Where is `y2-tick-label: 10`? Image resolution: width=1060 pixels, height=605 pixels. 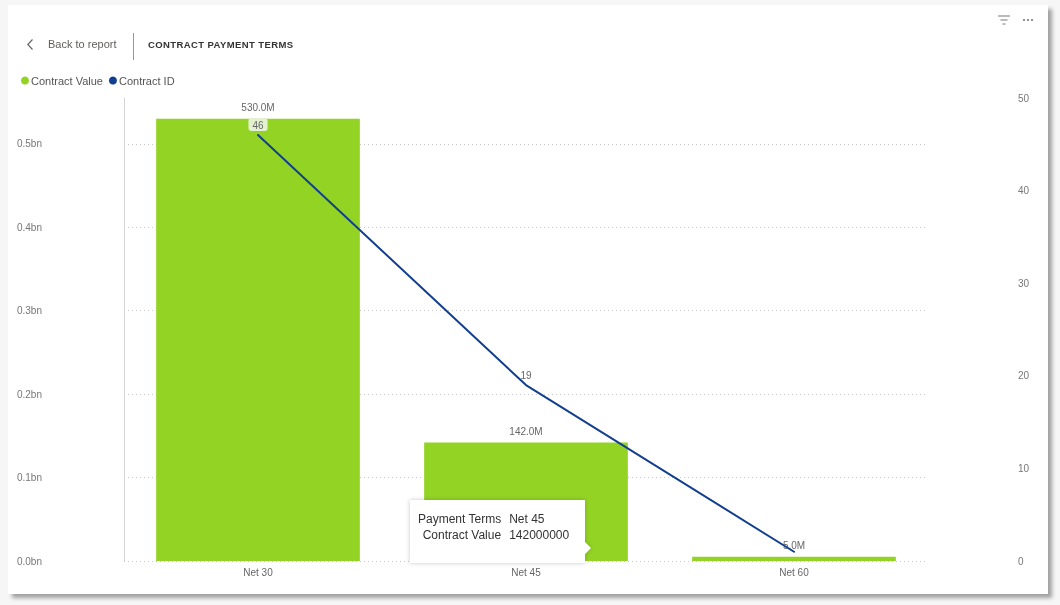 y2-tick-label: 10 is located at coordinates (1024, 468).